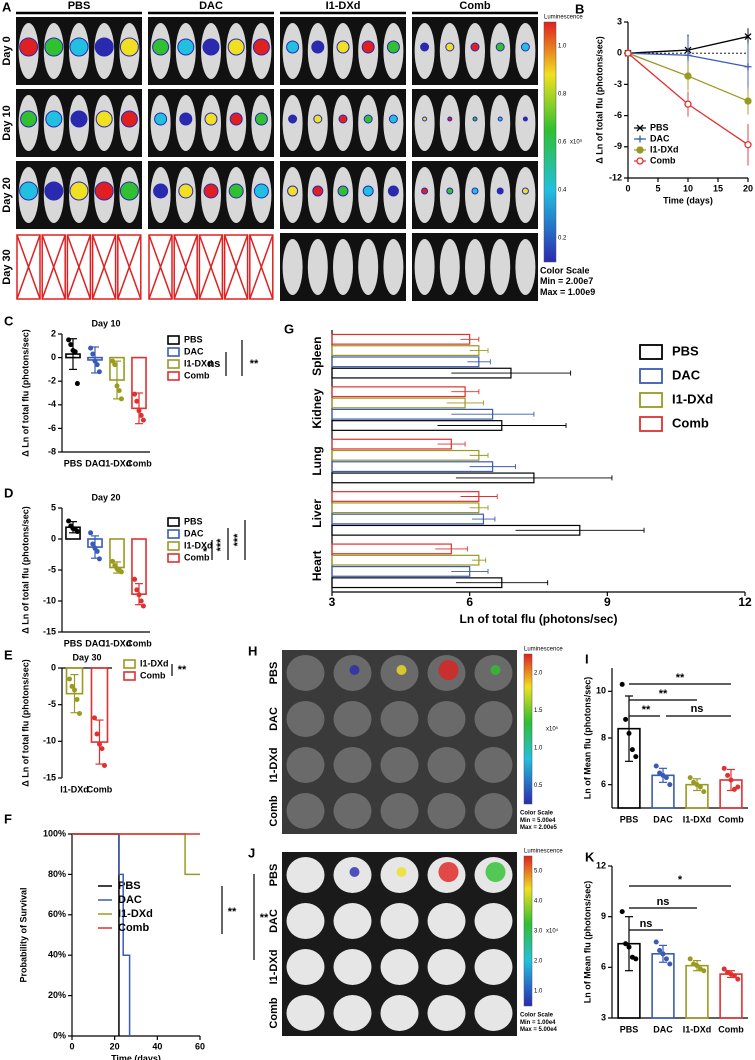  What do you see at coordinates (748, 67) in the screenshot?
I see `point-marker` at bounding box center [748, 67].